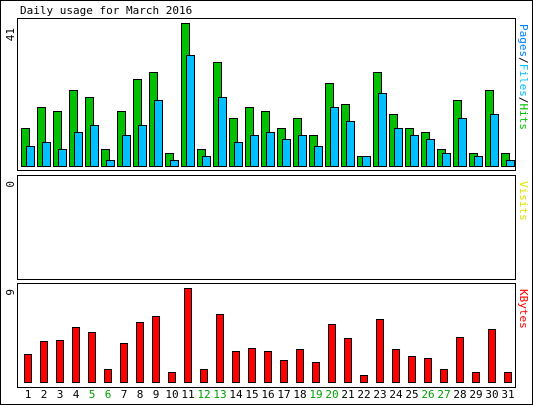 The width and height of the screenshot is (533, 405). I want to click on side-label-visits: Visits, so click(523, 201).